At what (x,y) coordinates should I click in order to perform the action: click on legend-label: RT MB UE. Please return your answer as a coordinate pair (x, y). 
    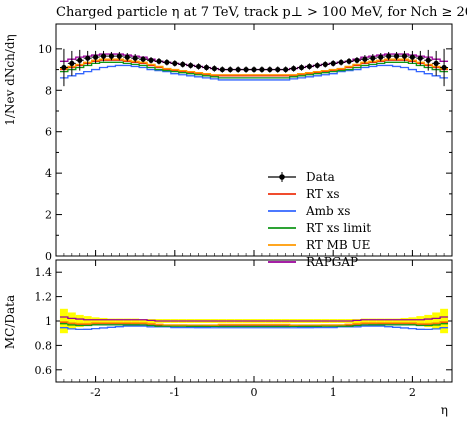
    Looking at the image, I should click on (338, 245).